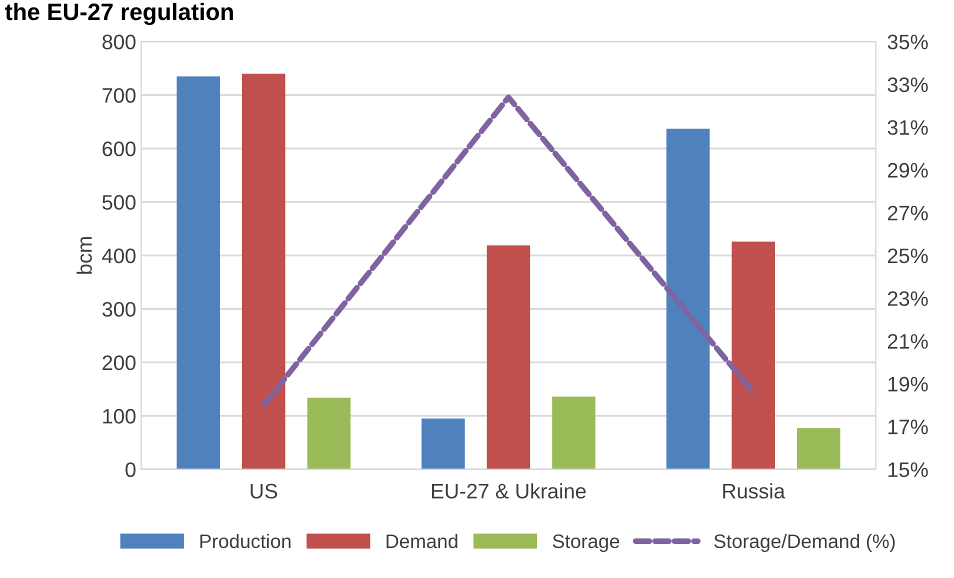 The width and height of the screenshot is (954, 578). I want to click on y-tick-label: 700, so click(119, 95).